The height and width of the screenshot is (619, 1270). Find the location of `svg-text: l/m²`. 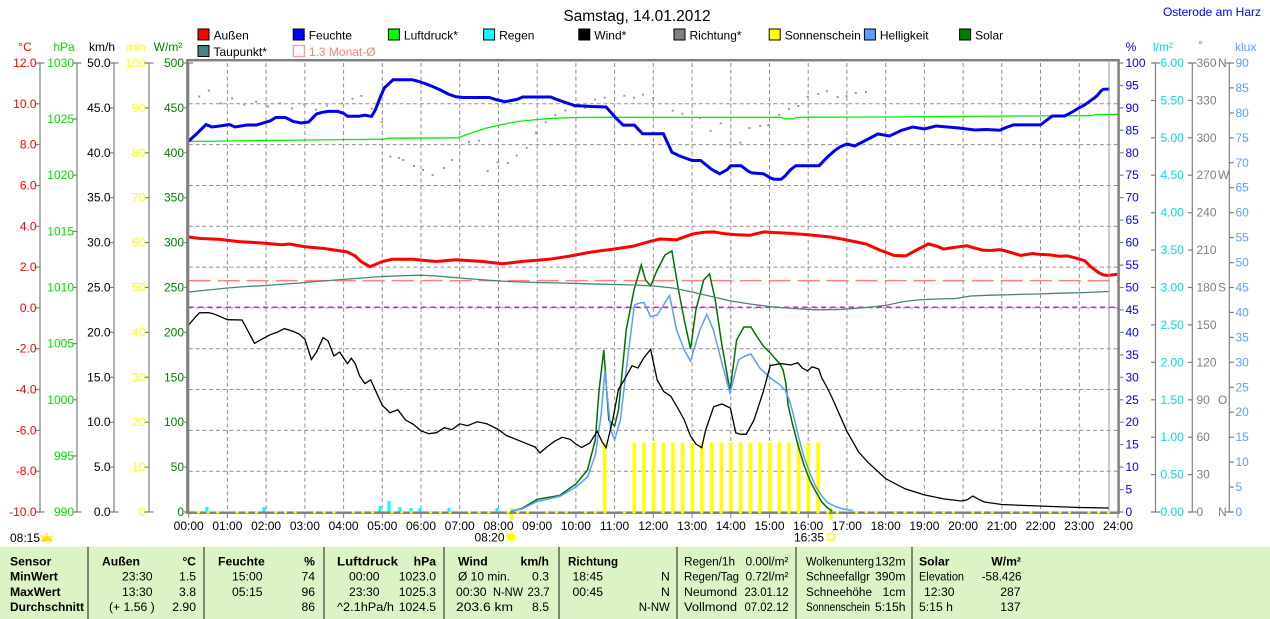

svg-text: l/m² is located at coordinates (1163, 47).